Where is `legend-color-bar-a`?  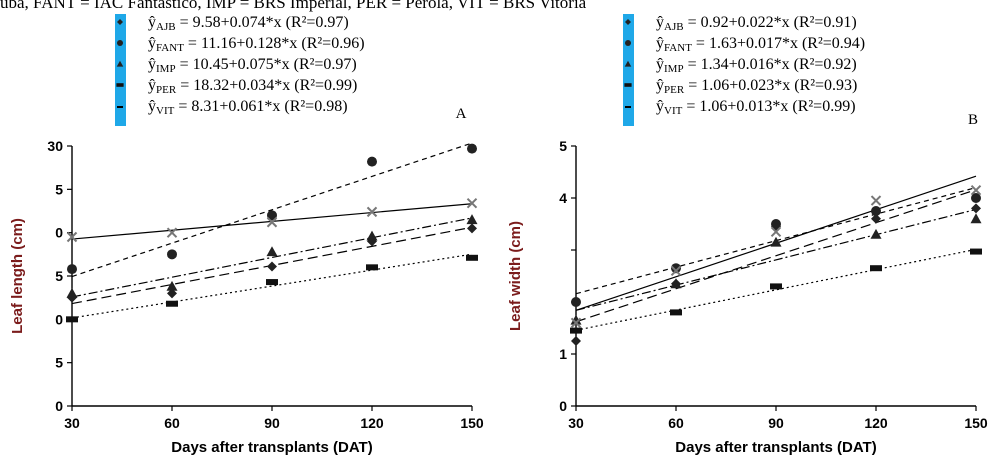 legend-color-bar-a is located at coordinates (120, 70).